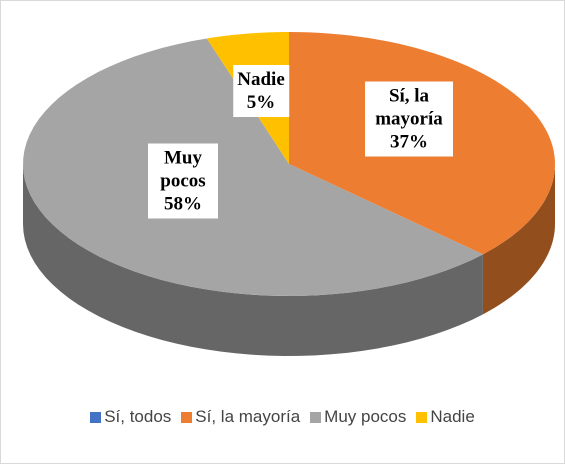 Image resolution: width=565 pixels, height=464 pixels. I want to click on label-category: Nadie, so click(261, 79).